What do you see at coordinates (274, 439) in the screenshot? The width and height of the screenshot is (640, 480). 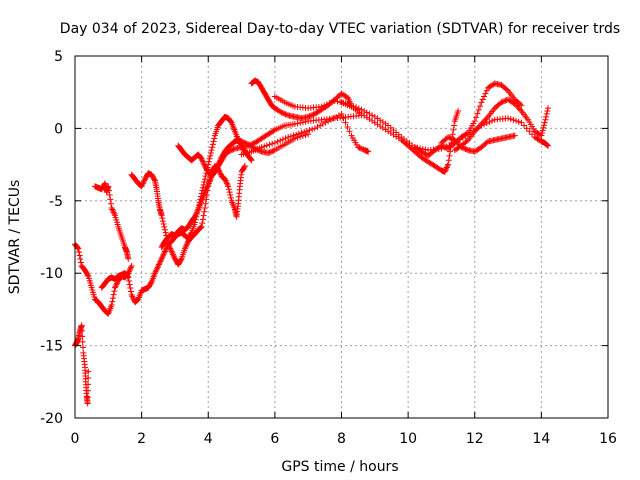 I see `x-tick-label: 6` at bounding box center [274, 439].